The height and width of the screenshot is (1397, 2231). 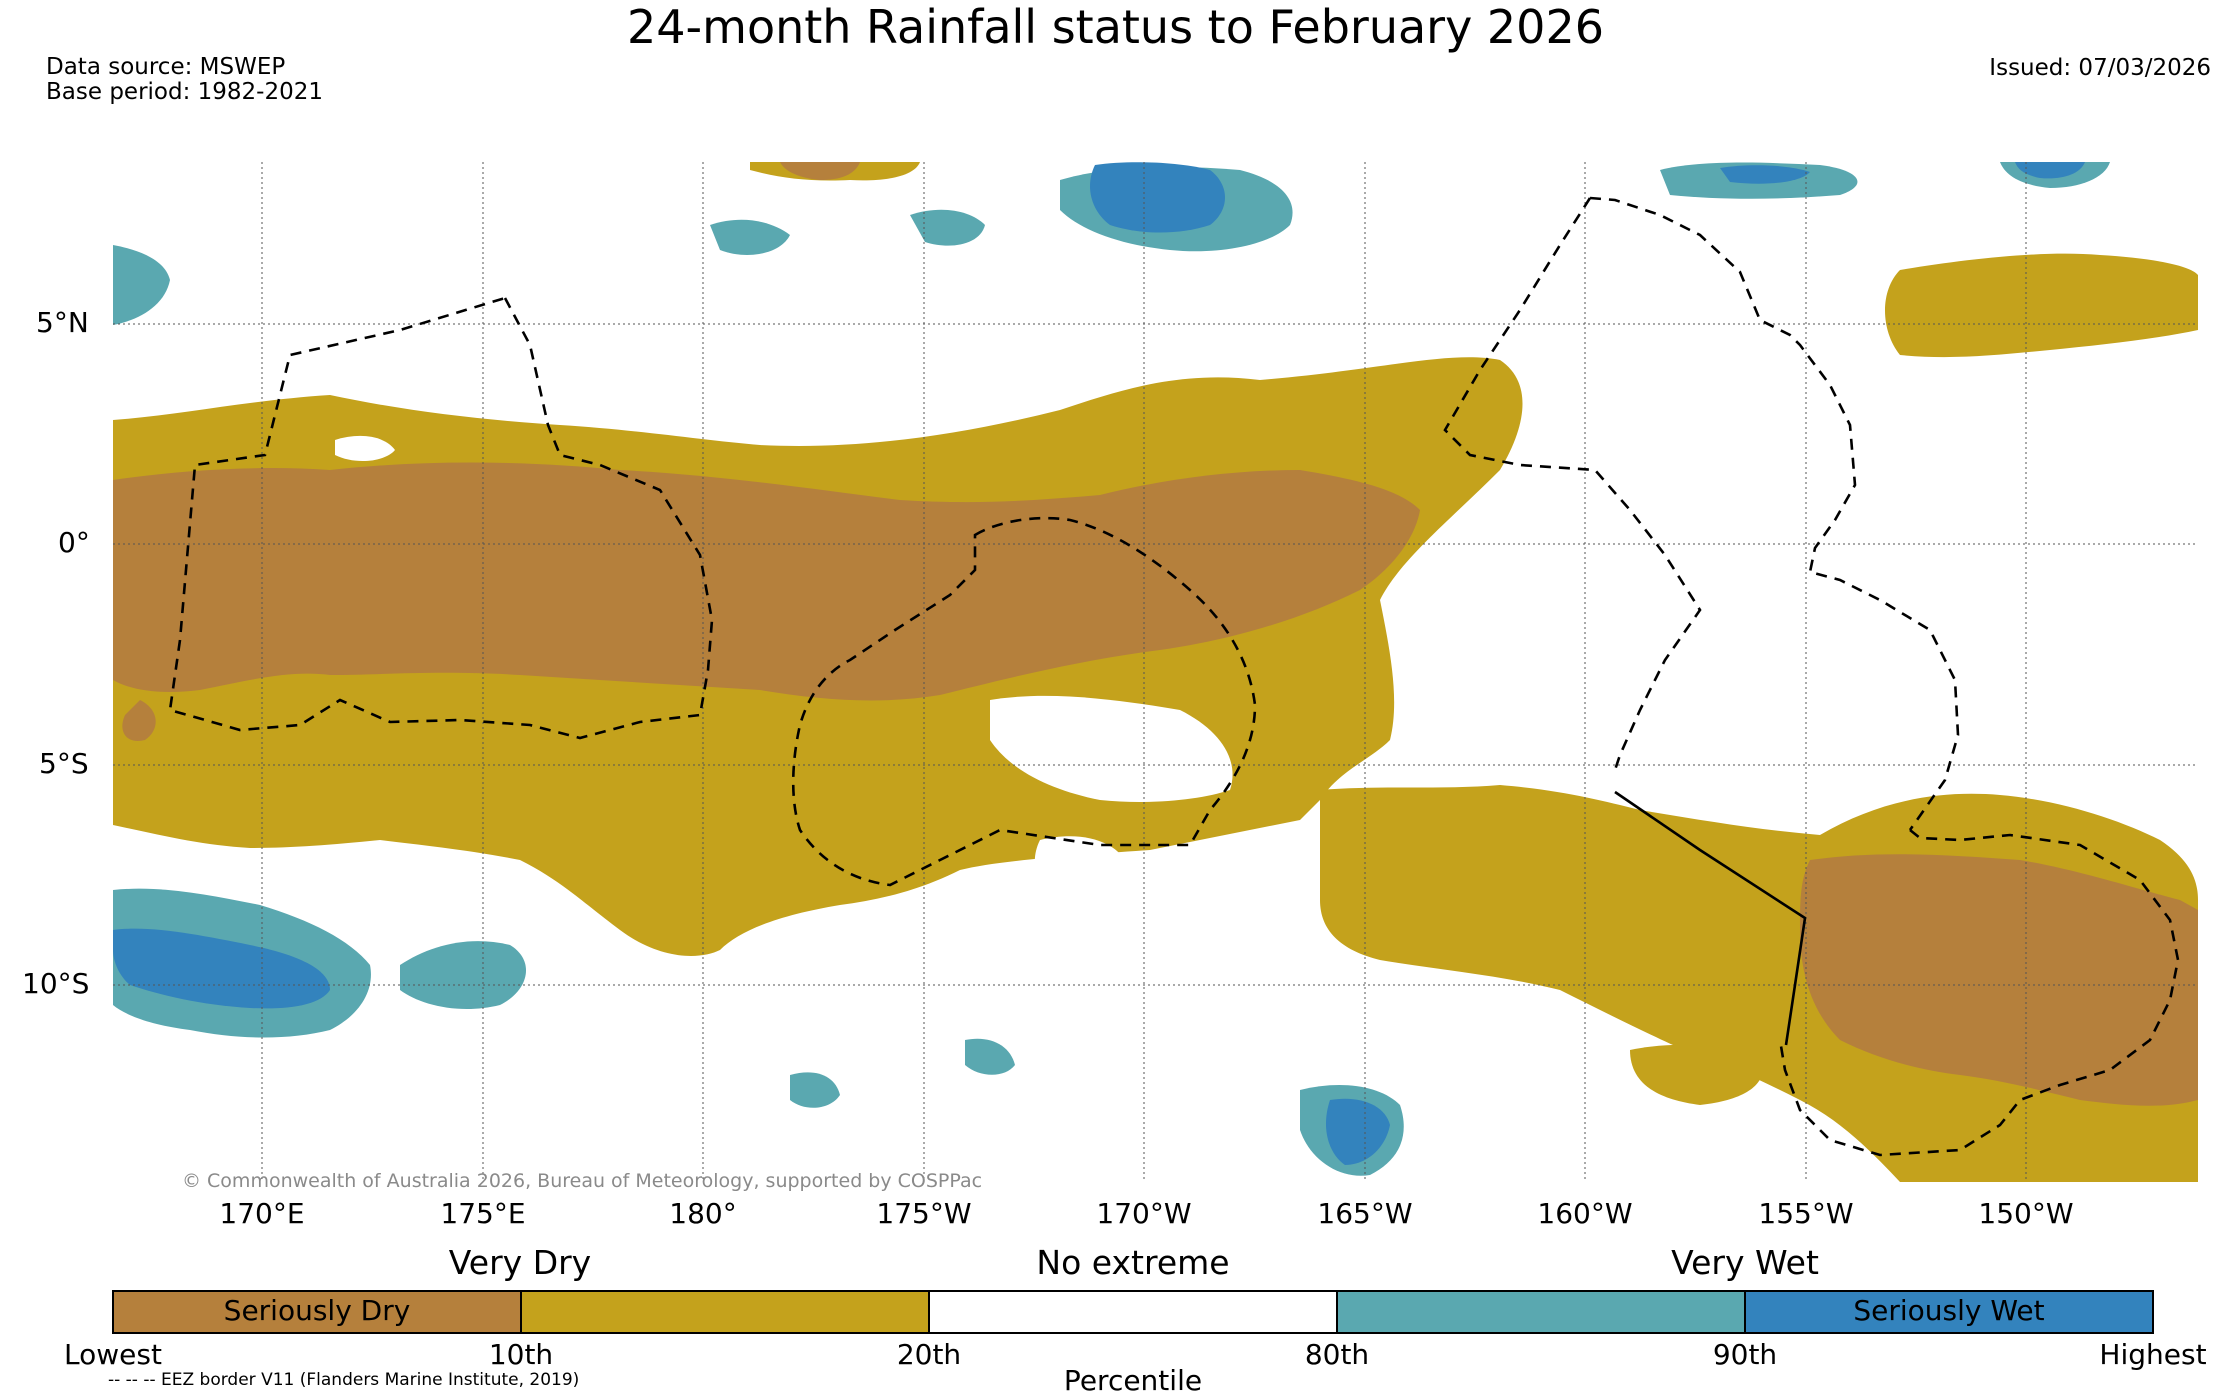 I want to click on seriously-dry-patch-north, so click(x=820, y=171).